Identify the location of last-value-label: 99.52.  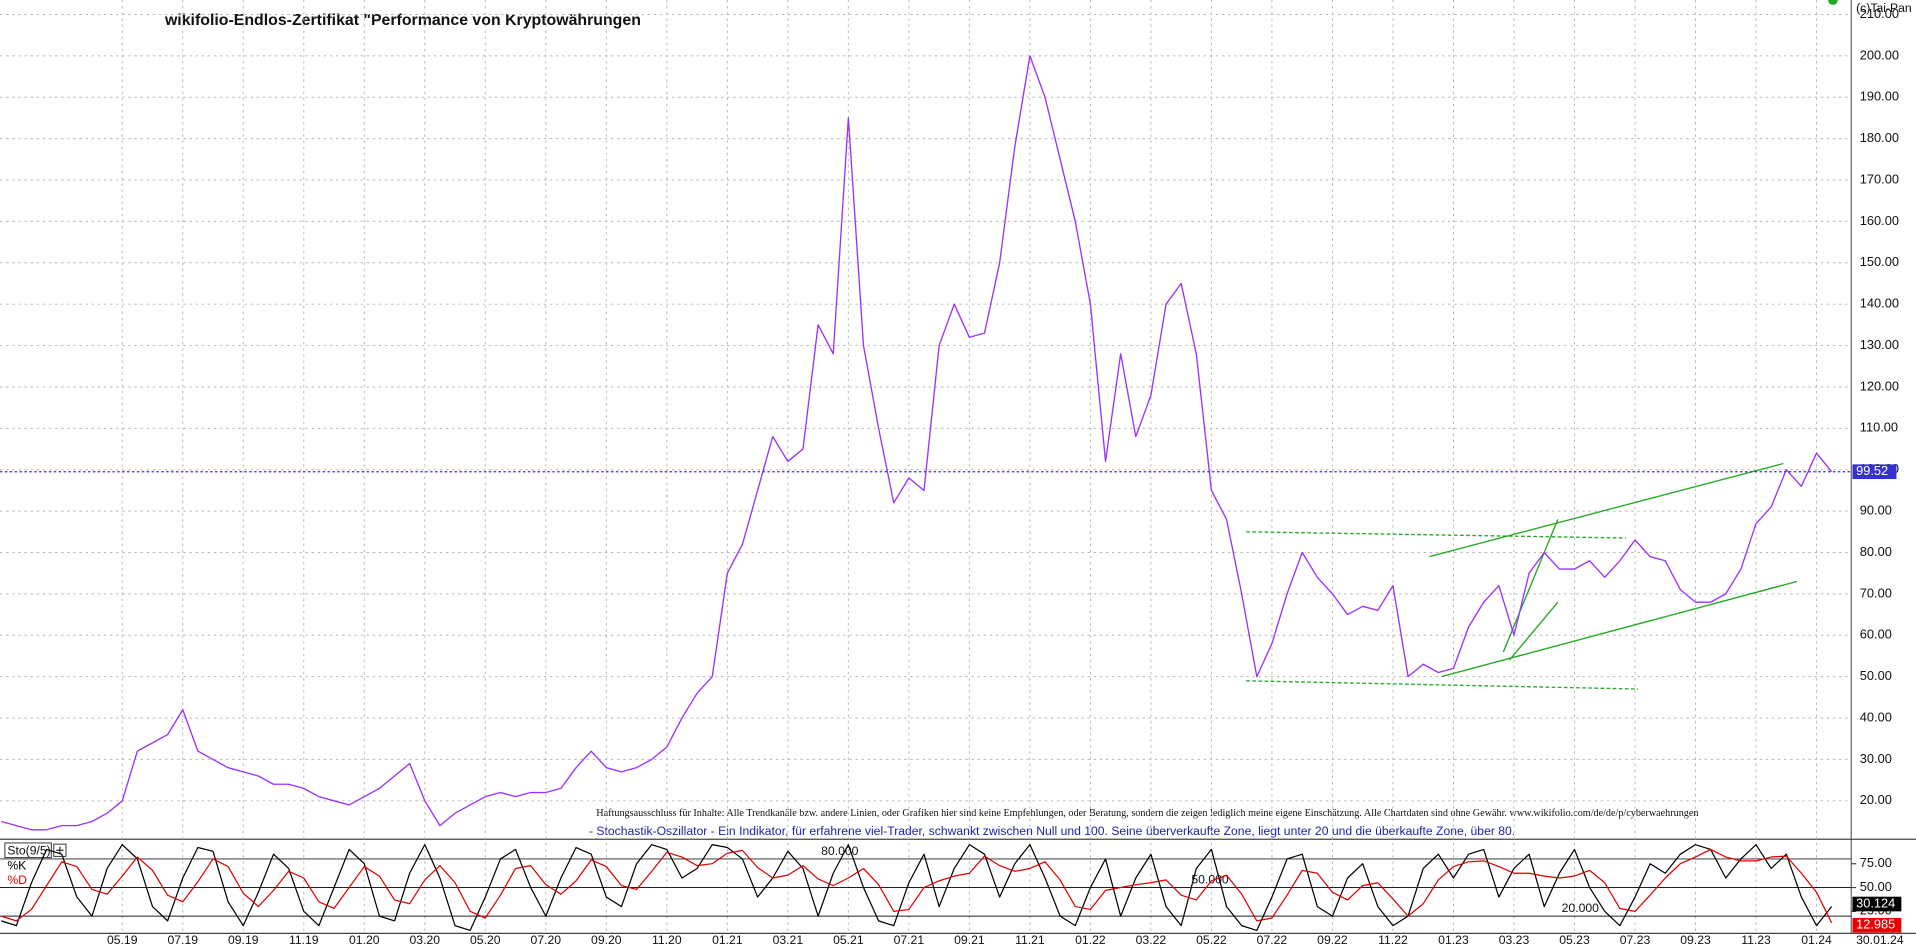
(1872, 470).